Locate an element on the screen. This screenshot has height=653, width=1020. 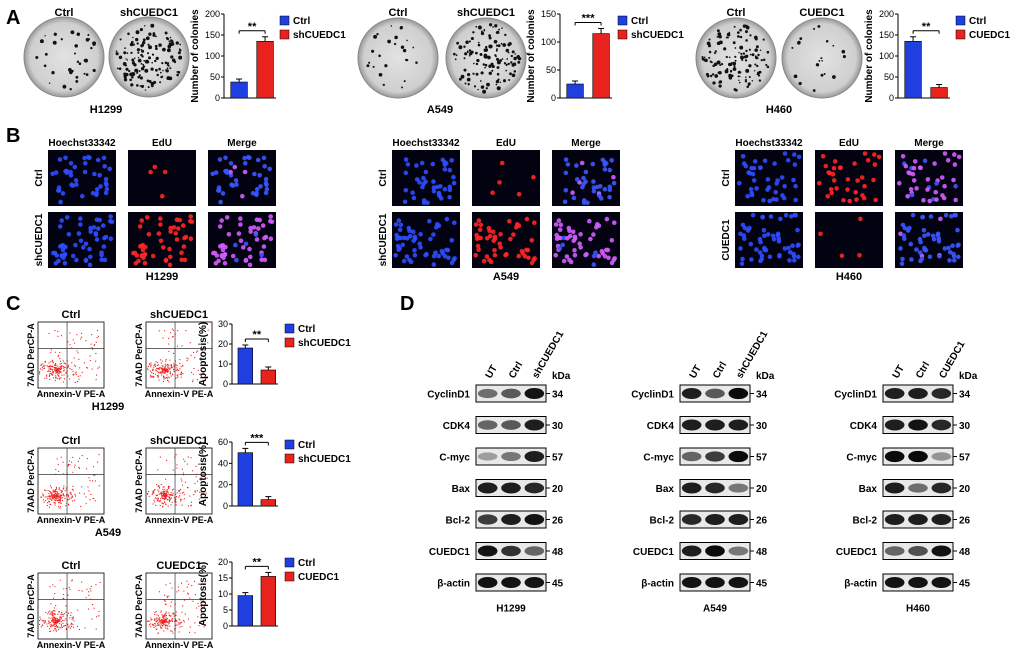
significance-marker: *** is located at coordinates (589, 18).